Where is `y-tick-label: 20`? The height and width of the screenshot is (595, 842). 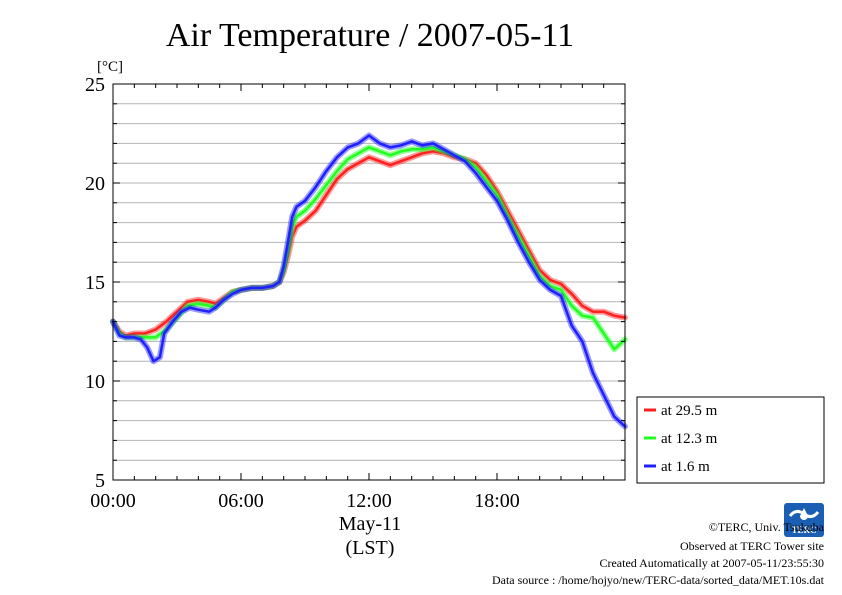 y-tick-label: 20 is located at coordinates (95, 184).